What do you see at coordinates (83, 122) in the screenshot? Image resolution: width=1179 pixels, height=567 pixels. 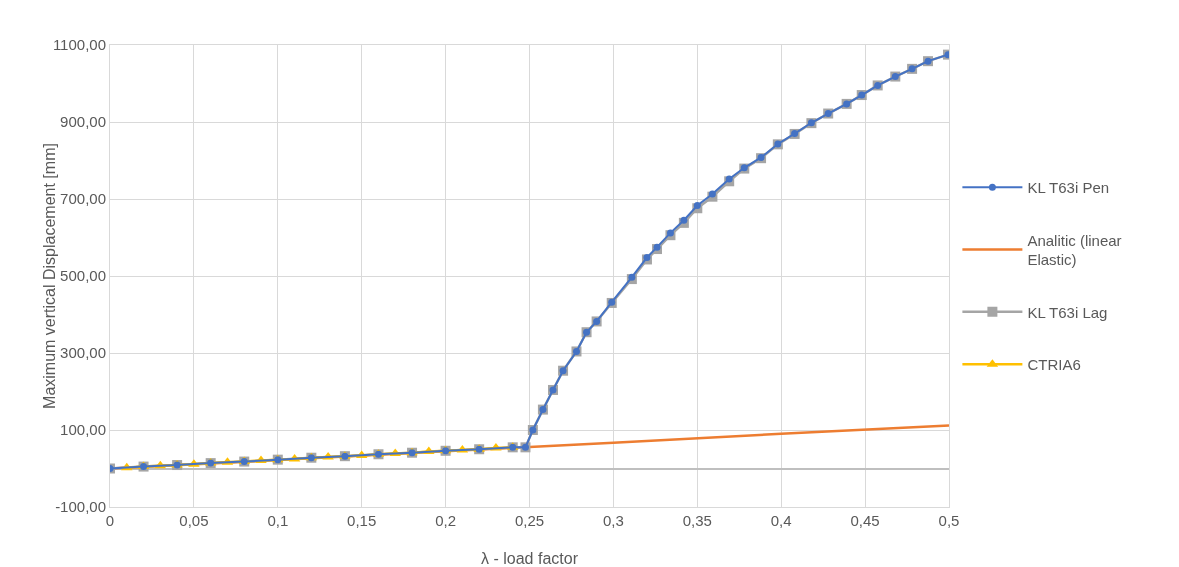 I see `y-tick-label: 900,00` at bounding box center [83, 122].